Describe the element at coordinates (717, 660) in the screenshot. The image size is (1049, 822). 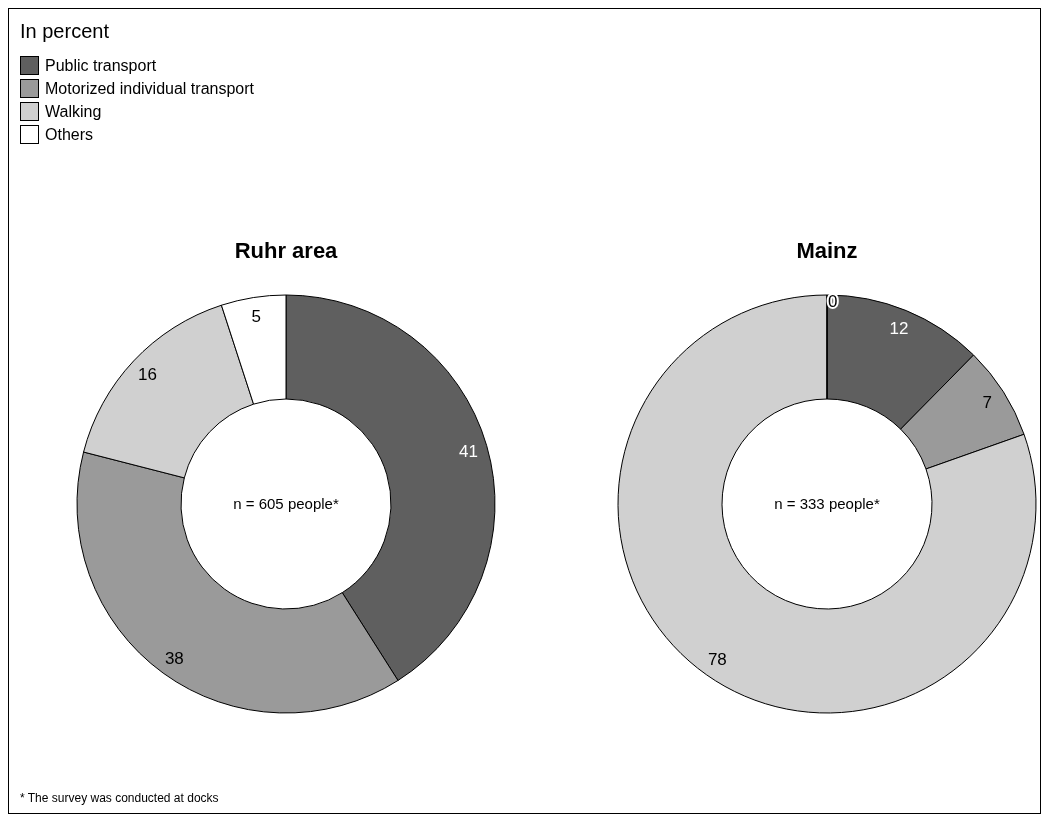
I see `data-label: 78` at that location.